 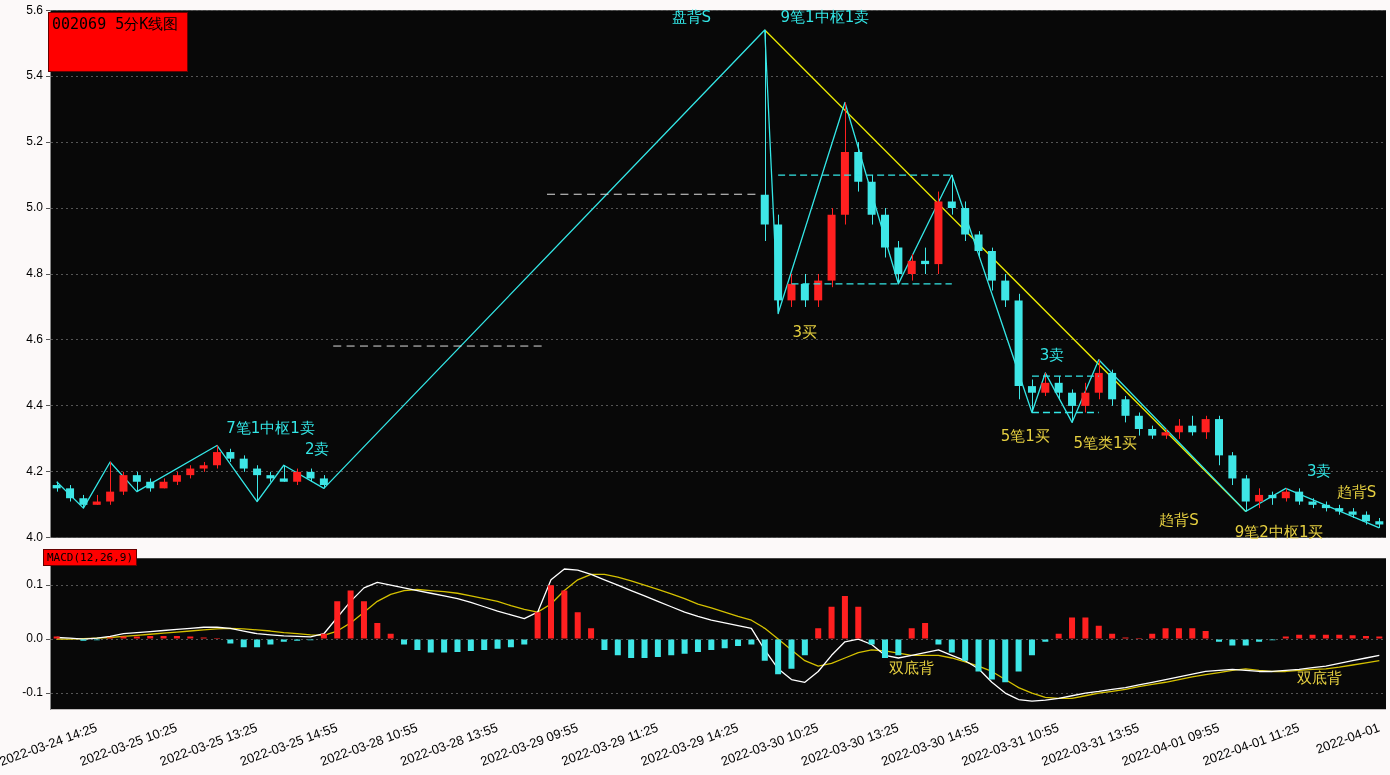 I want to click on y-tick-label: 5.6, so click(x=35, y=9).